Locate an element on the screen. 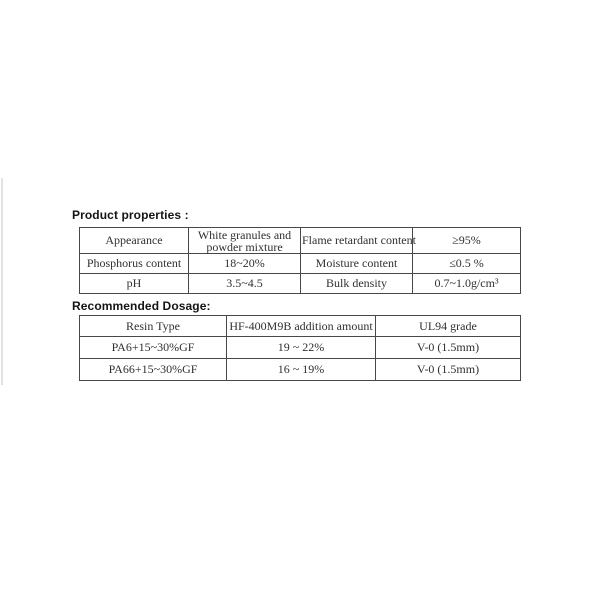 The image size is (600, 600). addition-amount-cell: 16 ~ 19% is located at coordinates (301, 369).